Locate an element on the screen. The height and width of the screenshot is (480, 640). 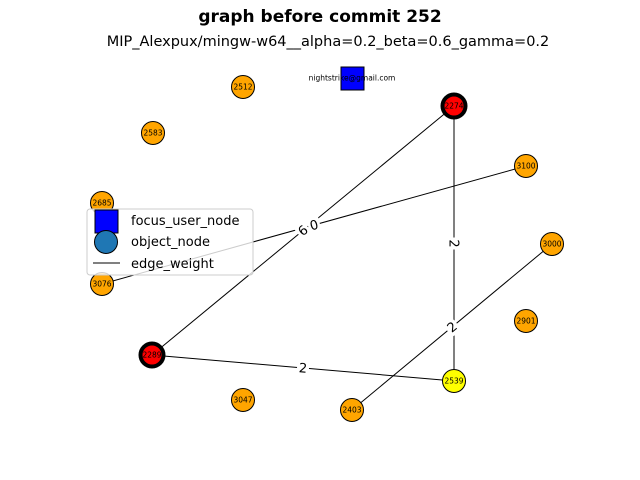
edge-weight-label: 0 is located at coordinates (314, 226).